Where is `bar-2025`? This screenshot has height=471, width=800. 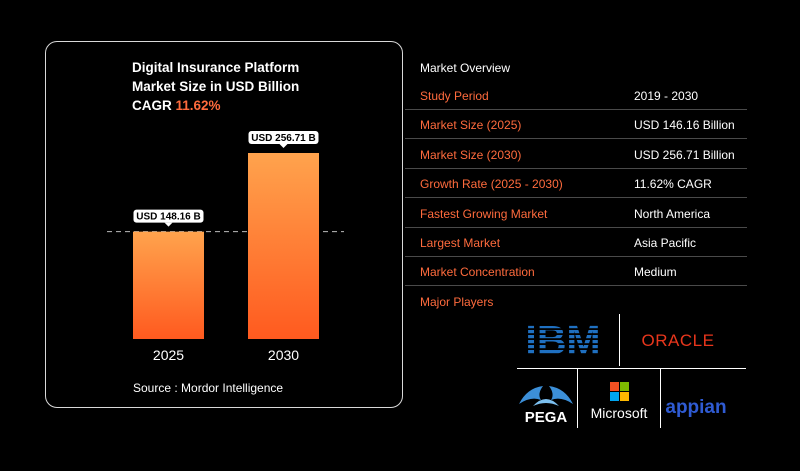
bar-2025 is located at coordinates (168, 285).